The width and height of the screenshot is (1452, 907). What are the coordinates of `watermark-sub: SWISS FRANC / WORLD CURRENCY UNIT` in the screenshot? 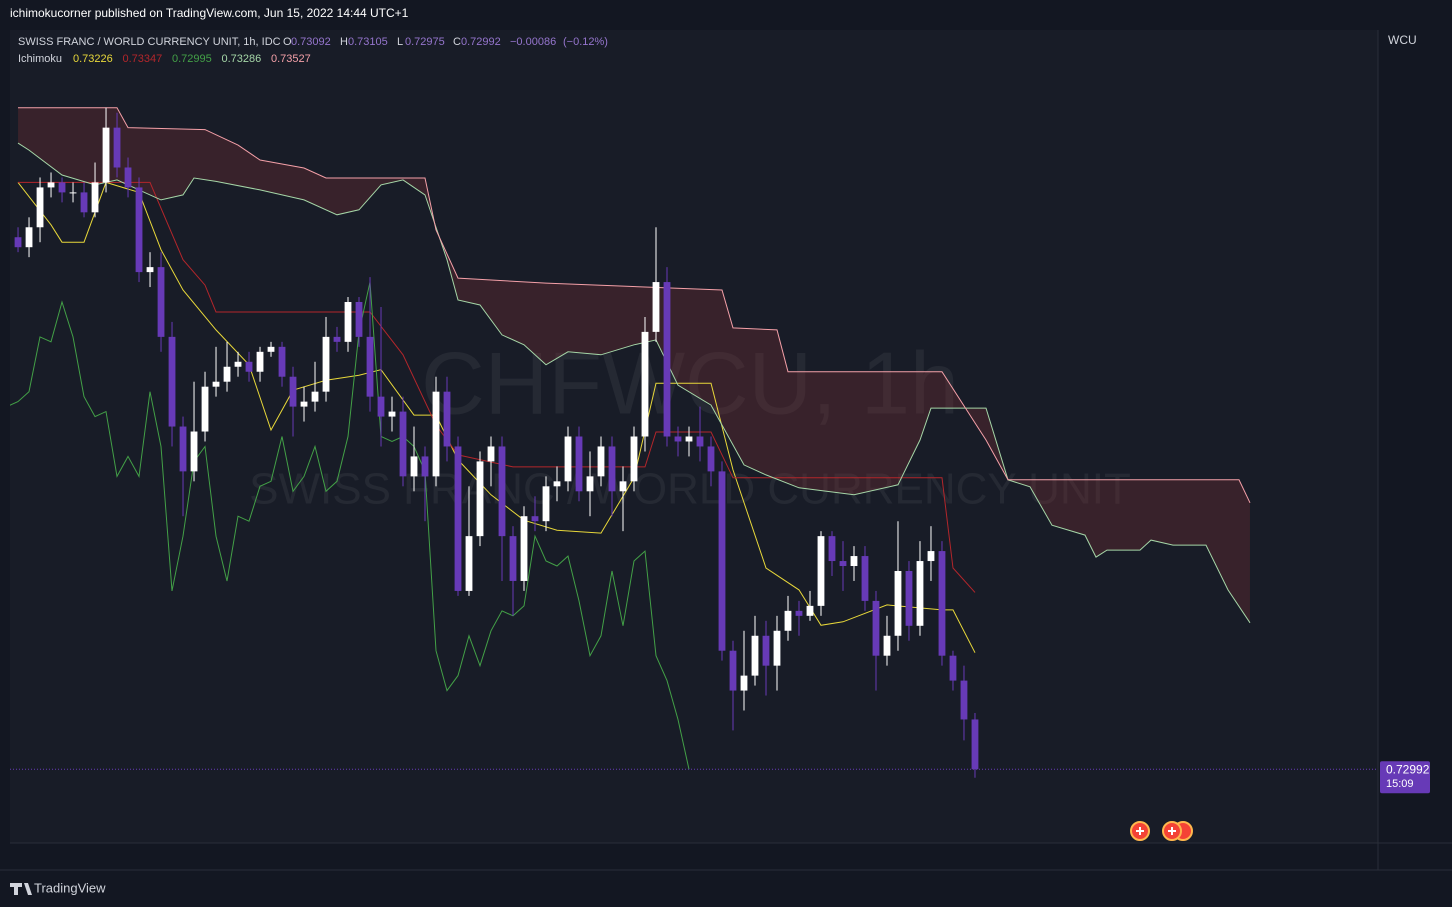 It's located at (690, 489).